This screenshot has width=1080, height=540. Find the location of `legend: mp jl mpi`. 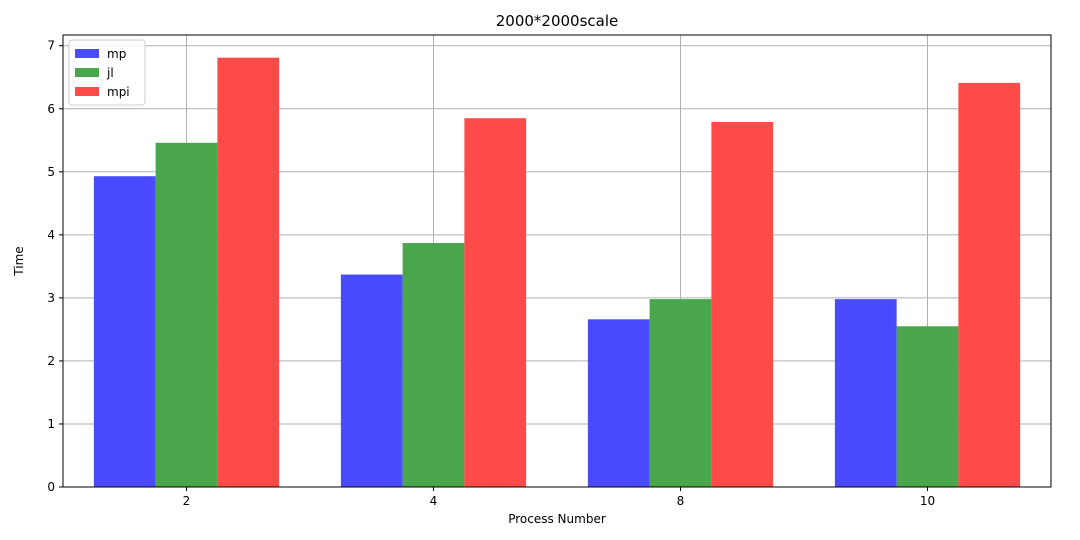

legend: mp jl mpi is located at coordinates (107, 72).